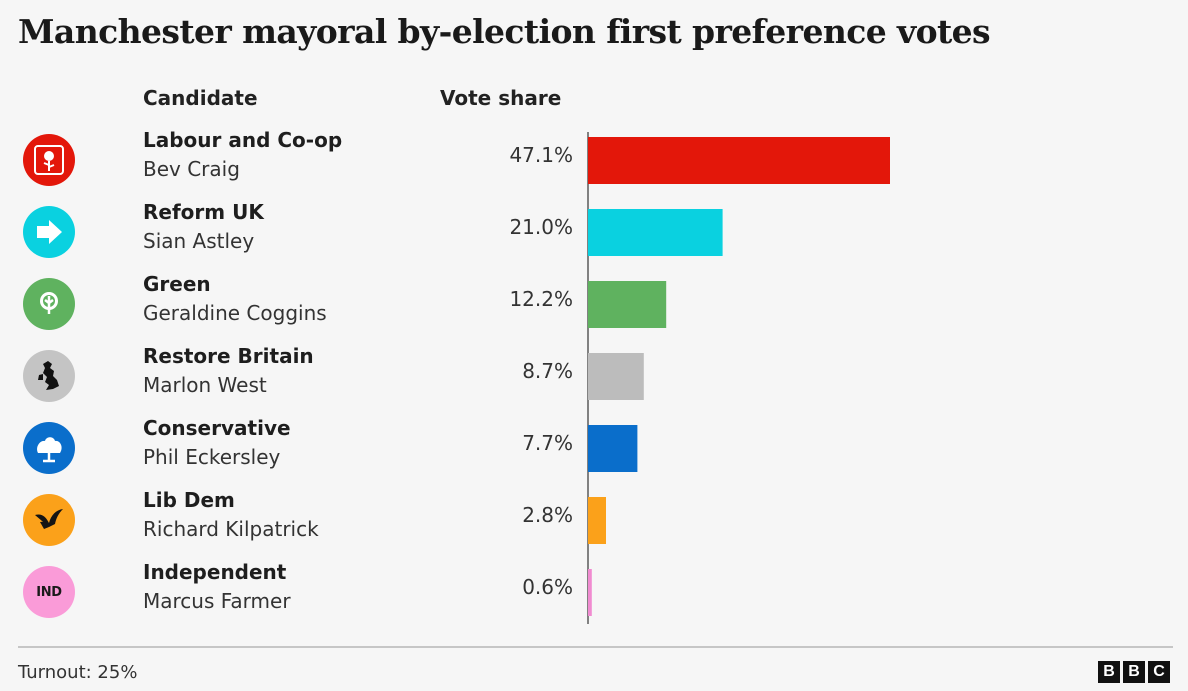 The width and height of the screenshot is (1188, 691). I want to click on party-name: Green, so click(177, 284).